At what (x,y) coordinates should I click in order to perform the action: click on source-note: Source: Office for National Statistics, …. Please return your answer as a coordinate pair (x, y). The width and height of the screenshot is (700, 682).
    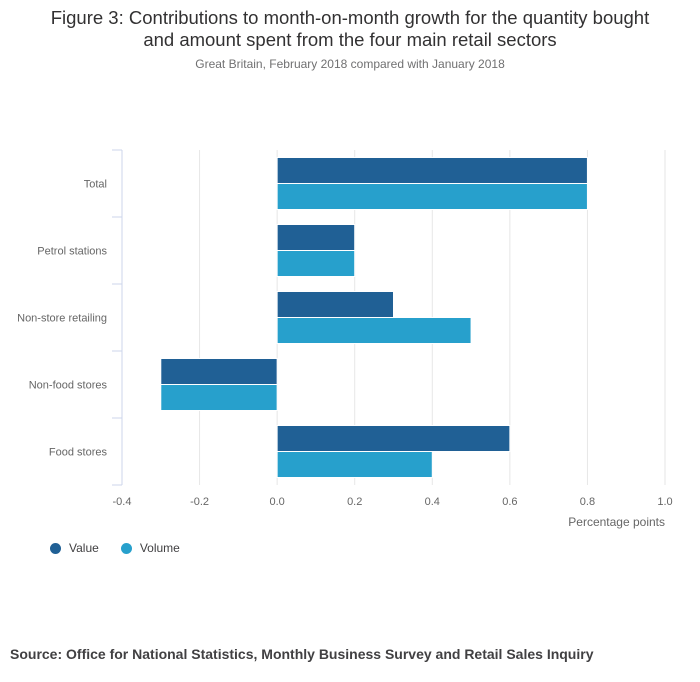
    Looking at the image, I should click on (302, 654).